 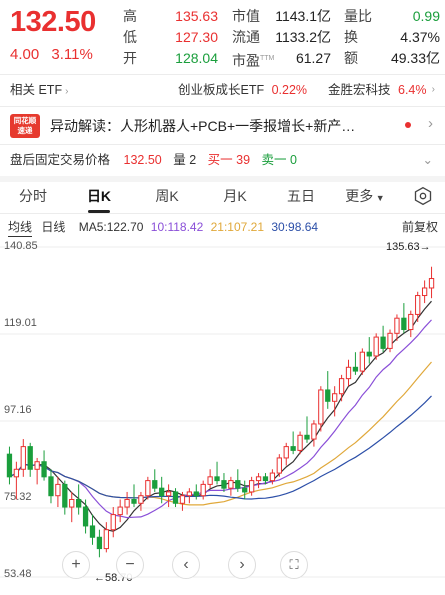 I want to click on after-hours-buy: 买一 39, so click(x=229, y=160).